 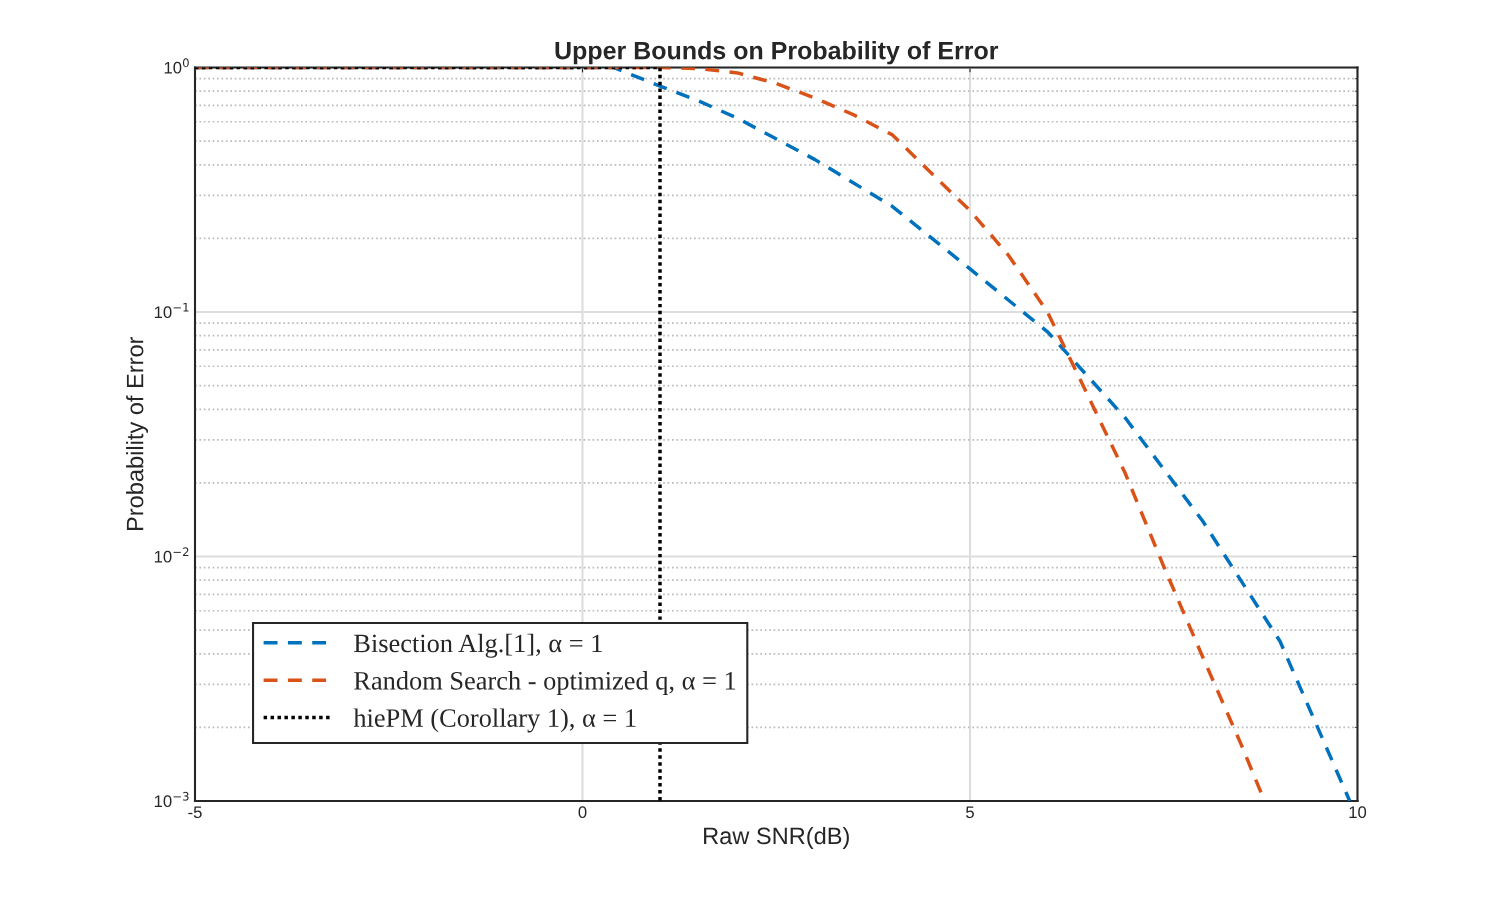 I want to click on x-tick-label: 0, so click(x=582, y=812).